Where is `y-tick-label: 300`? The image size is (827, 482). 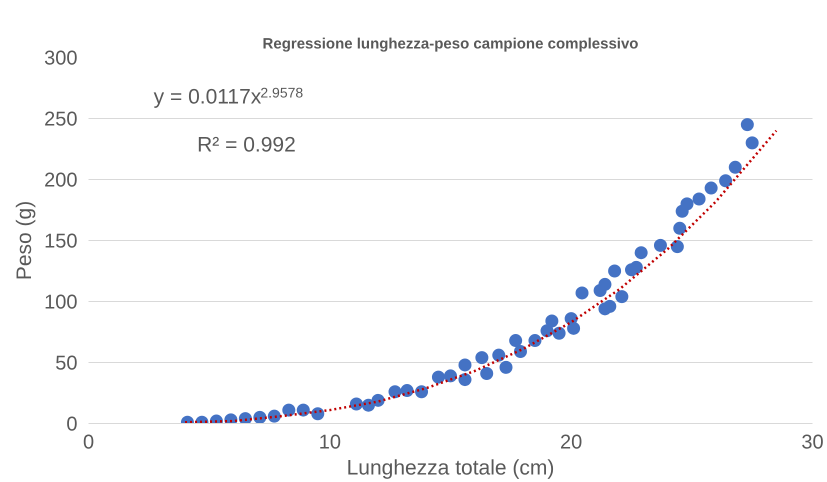
y-tick-label: 300 is located at coordinates (61, 59).